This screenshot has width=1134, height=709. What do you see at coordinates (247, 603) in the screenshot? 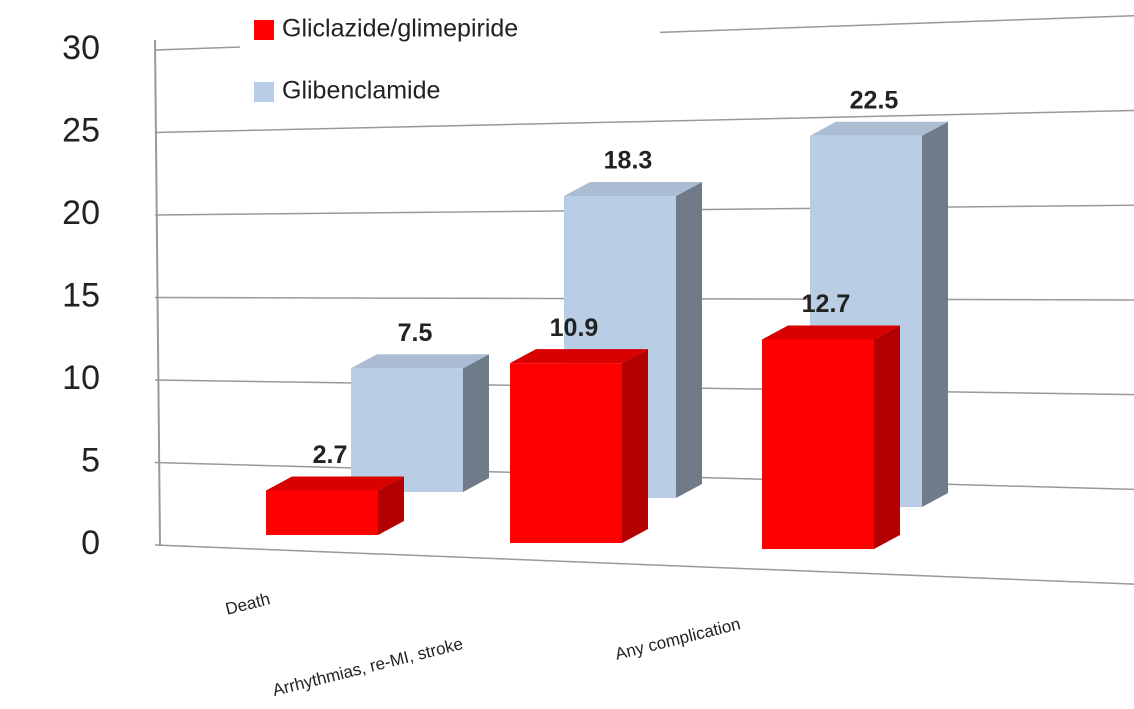
I see `x-tick-label: Death` at bounding box center [247, 603].